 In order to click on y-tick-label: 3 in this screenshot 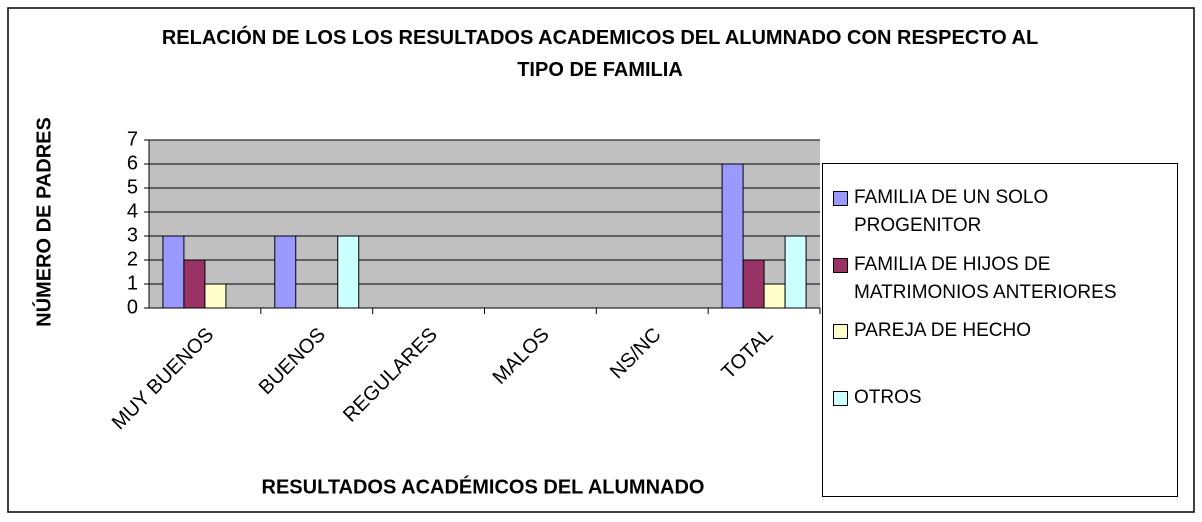, I will do `click(132, 235)`.